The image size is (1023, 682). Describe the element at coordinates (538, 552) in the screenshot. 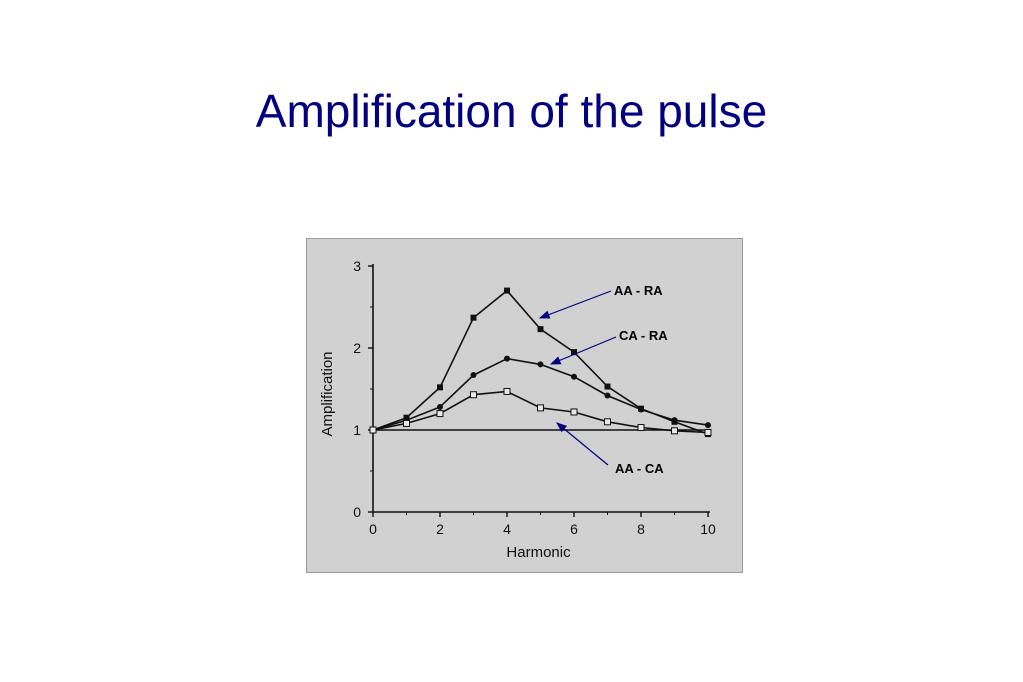

I see `x-axis-title: Harmonic` at that location.